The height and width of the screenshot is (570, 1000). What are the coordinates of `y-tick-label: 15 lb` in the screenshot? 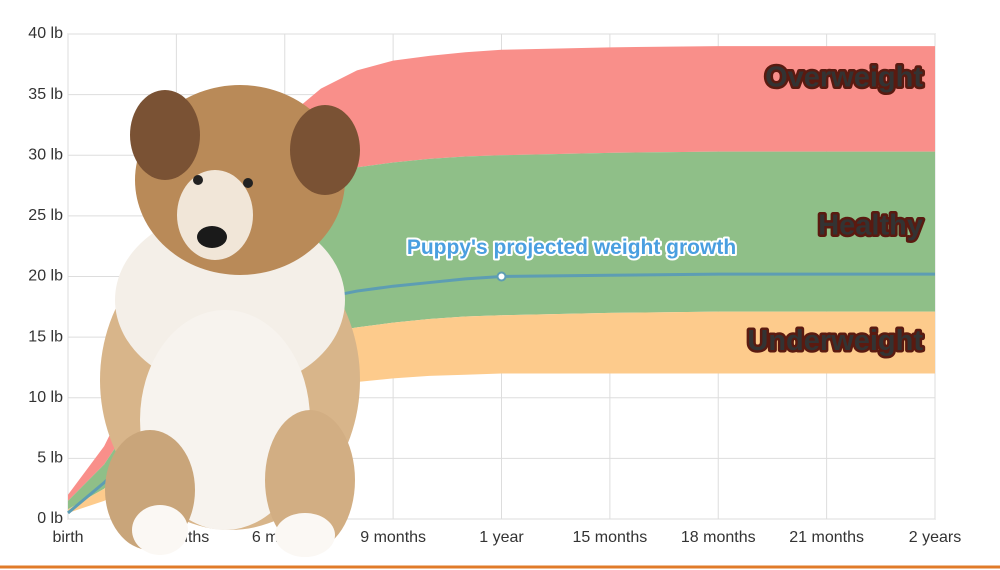 It's located at (45, 336).